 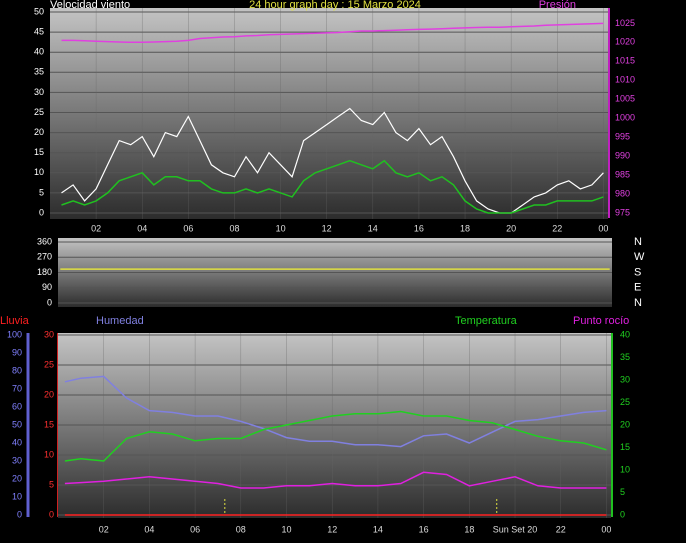 I want to click on y-tick-label: W, so click(x=639, y=257).